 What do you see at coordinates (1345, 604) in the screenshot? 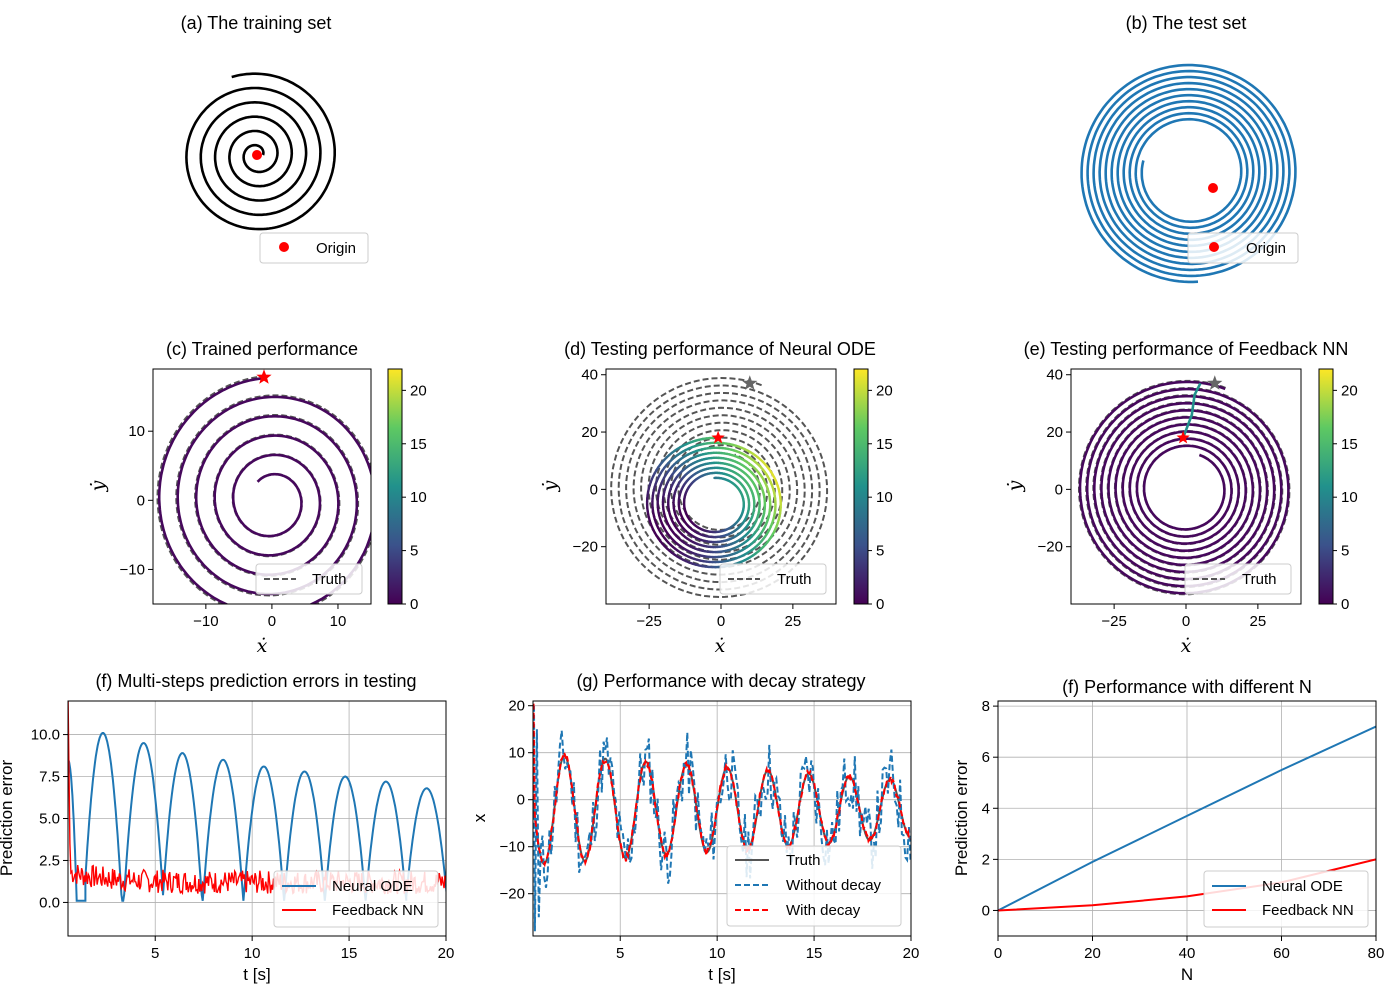
I see `colorbar-tick-label: 0` at bounding box center [1345, 604].